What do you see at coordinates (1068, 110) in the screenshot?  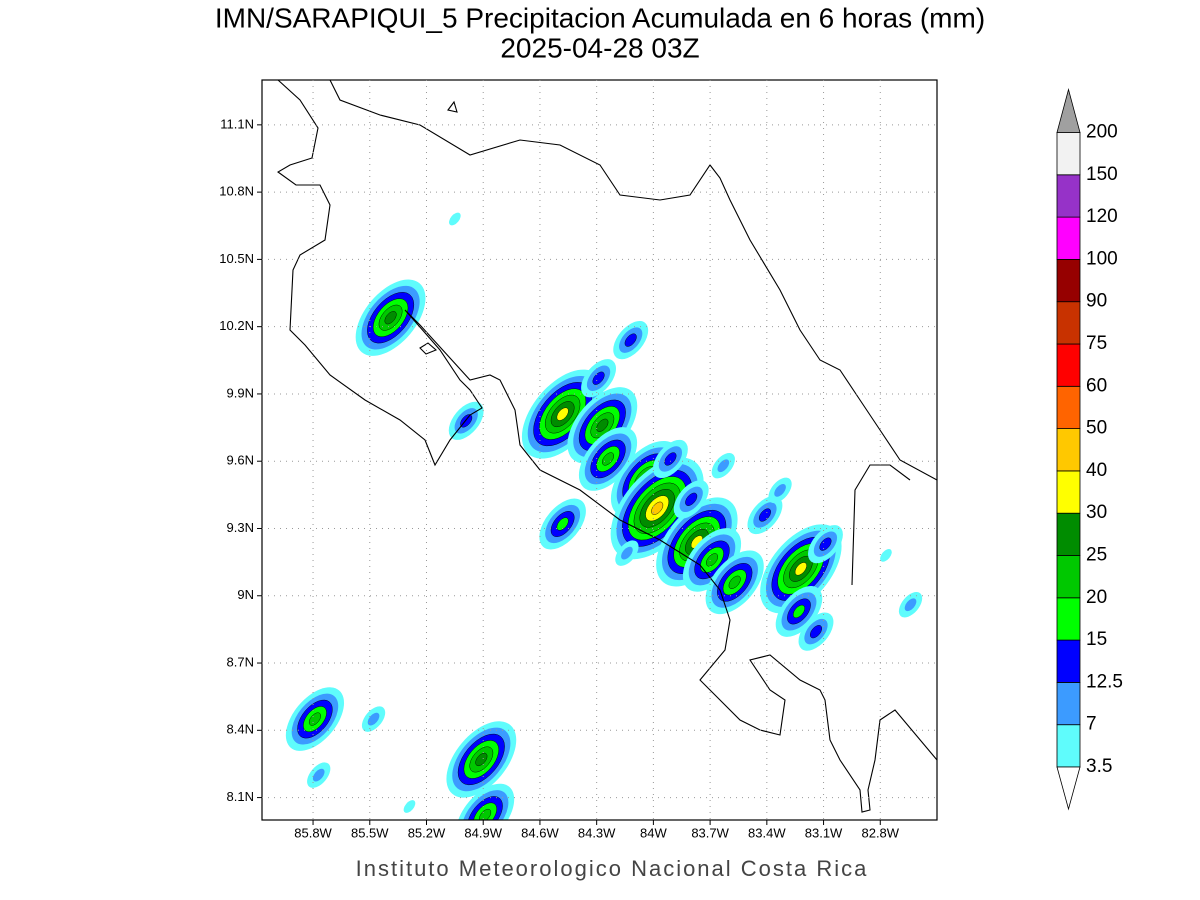 I see `colorbar-above` at bounding box center [1068, 110].